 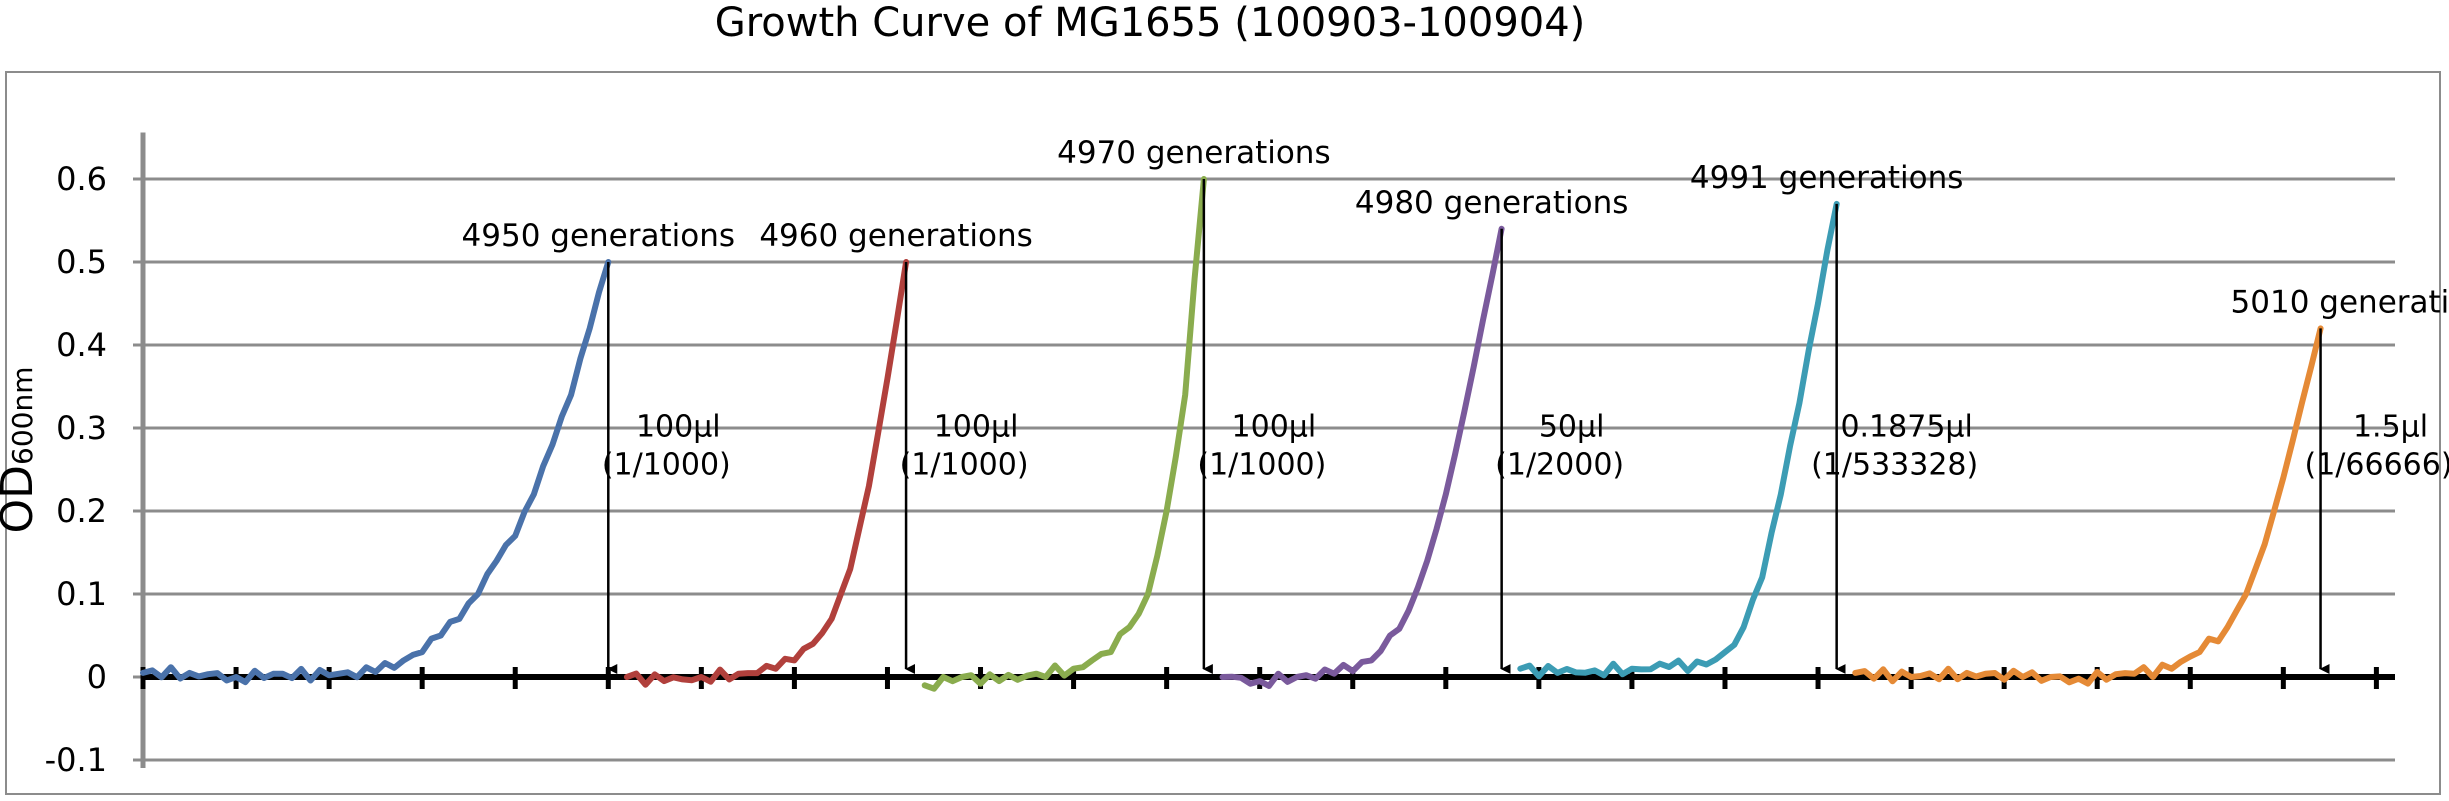 I want to click on y-axis-label-subscript: 600nm, so click(x=22, y=416).